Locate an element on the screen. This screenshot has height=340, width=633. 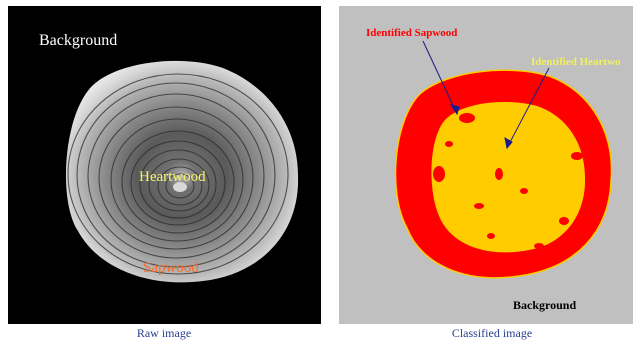
classified-image-caption: Classified image is located at coordinates (492, 333).